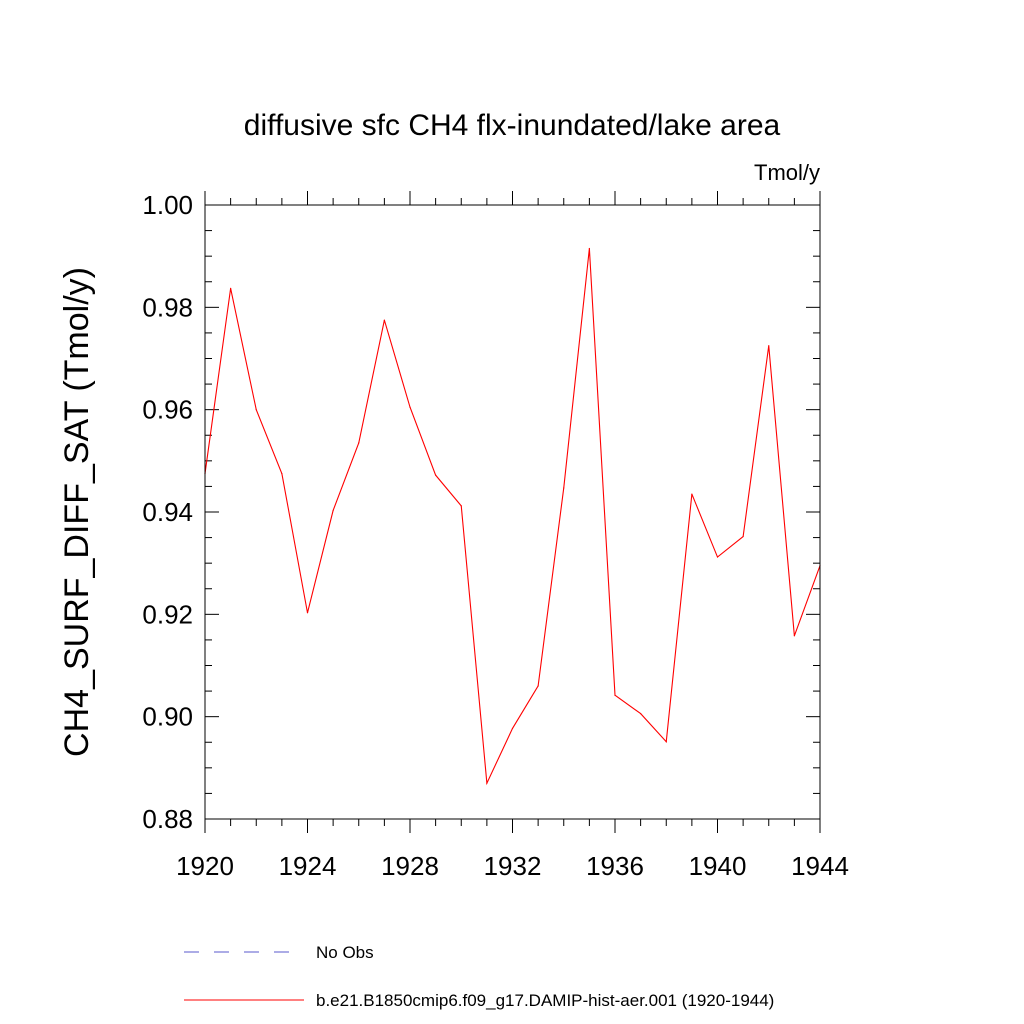 The height and width of the screenshot is (1024, 1024). Describe the element at coordinates (308, 866) in the screenshot. I see `x-tick-label: 1924` at that location.